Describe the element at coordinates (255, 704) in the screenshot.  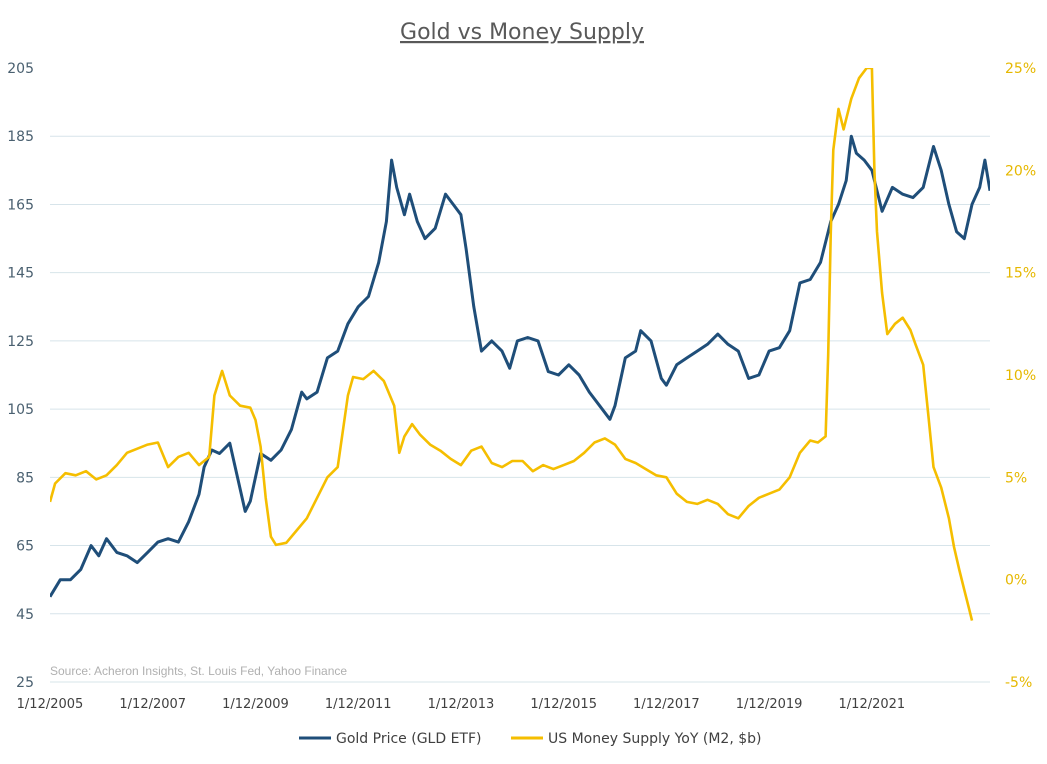
I see `x-tick-label: 1/12/2009` at that location.